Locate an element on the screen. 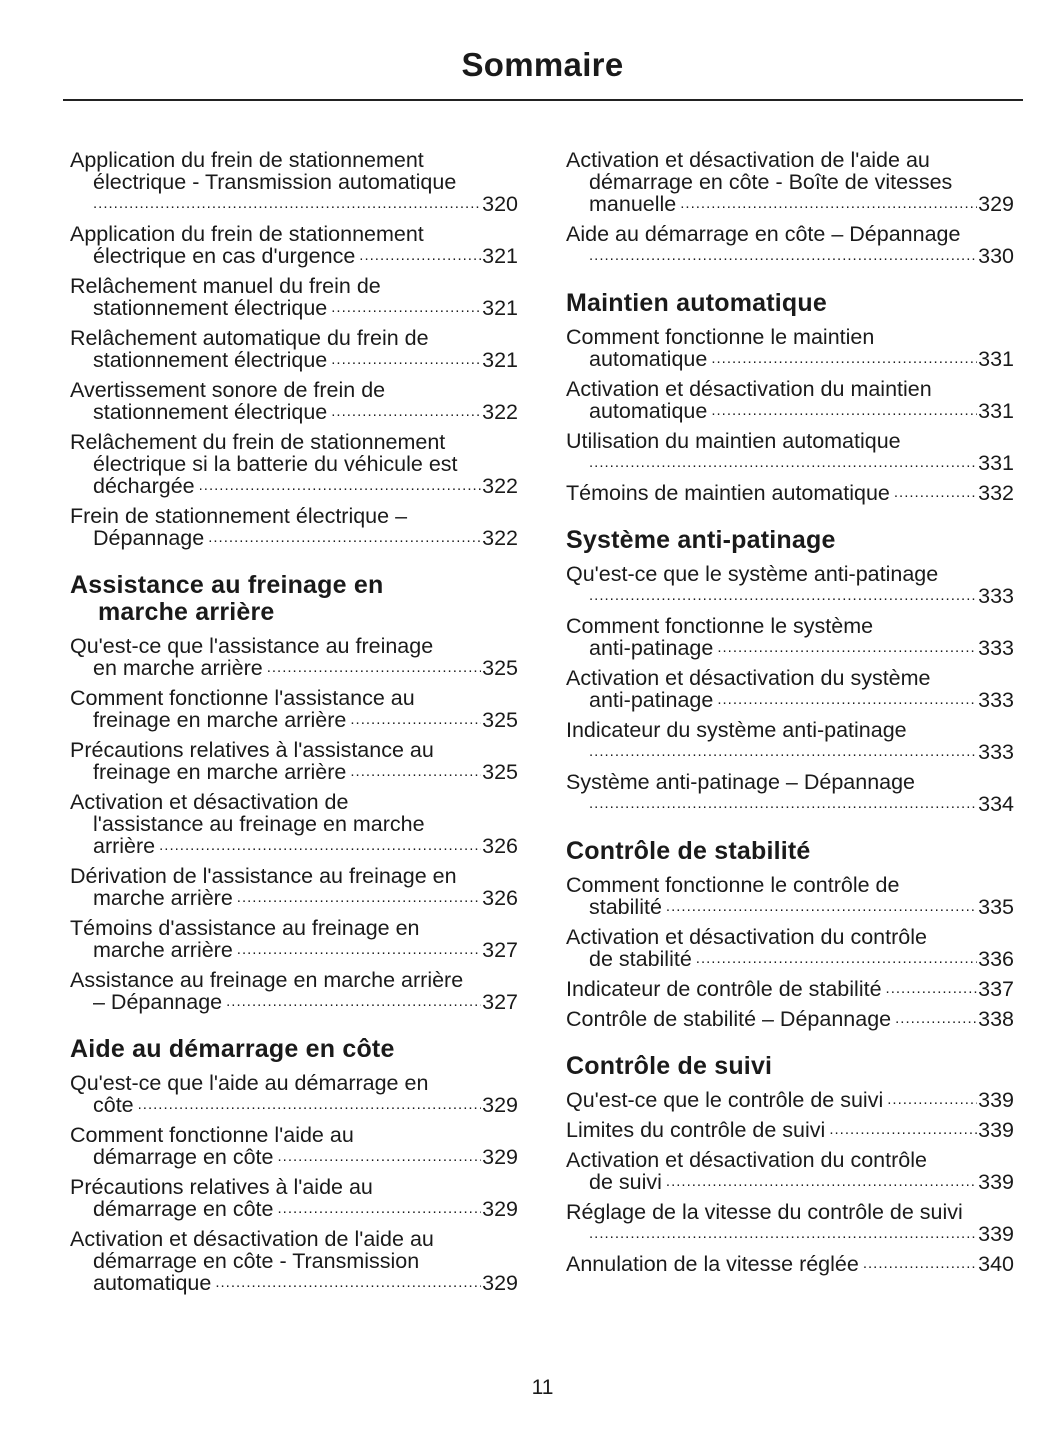 This screenshot has height=1448, width=1055. toc-entry: Annulation de la vitesse réglée 340 is located at coordinates (790, 1264).